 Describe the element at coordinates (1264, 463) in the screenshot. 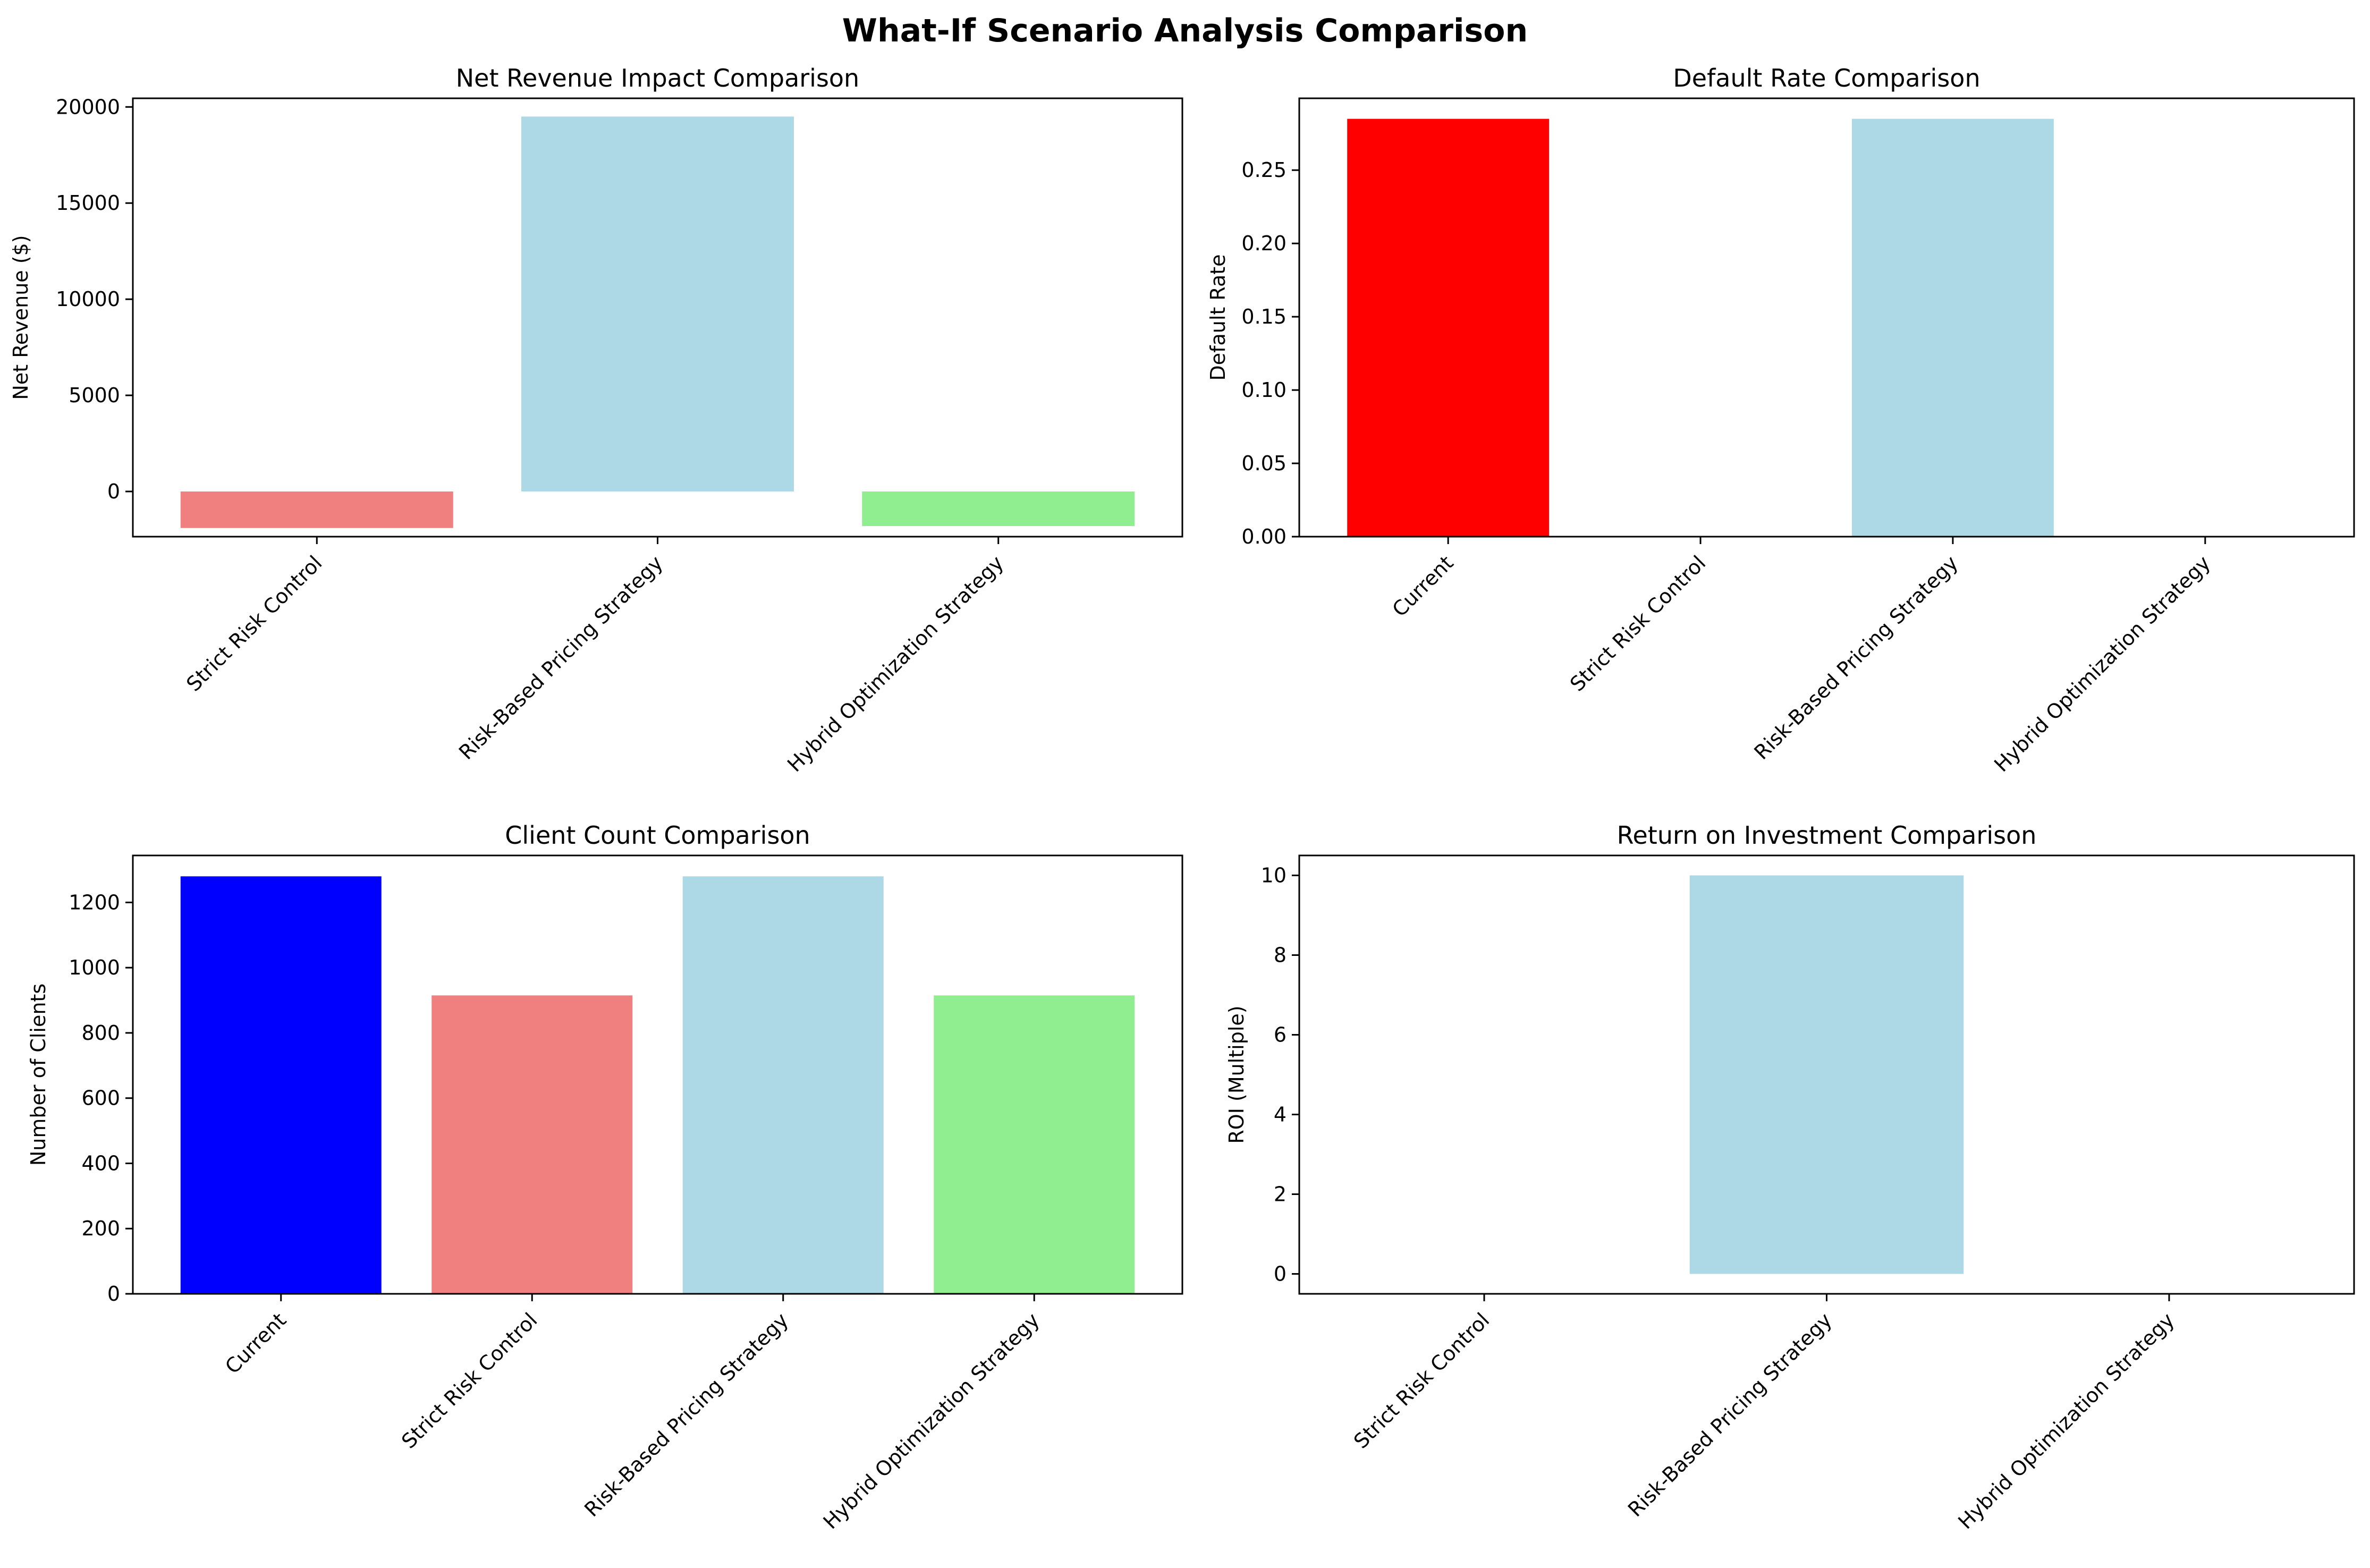

I see `y-tick-label: 0.05` at that location.